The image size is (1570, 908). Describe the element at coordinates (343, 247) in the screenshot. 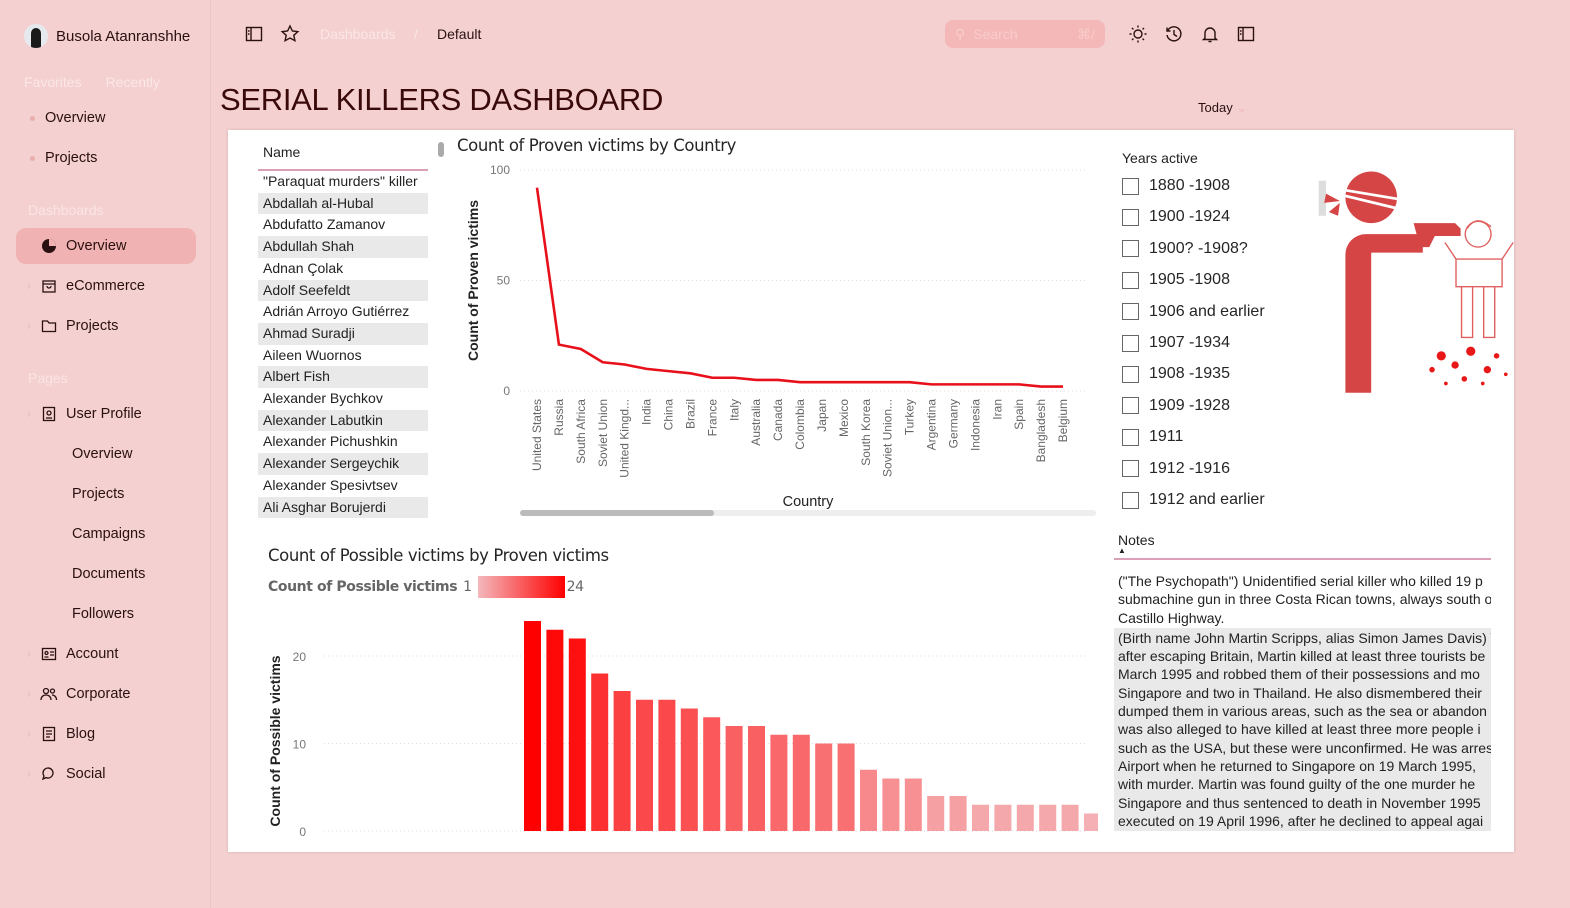

I see `name-list-item: Abdullah Shah` at that location.